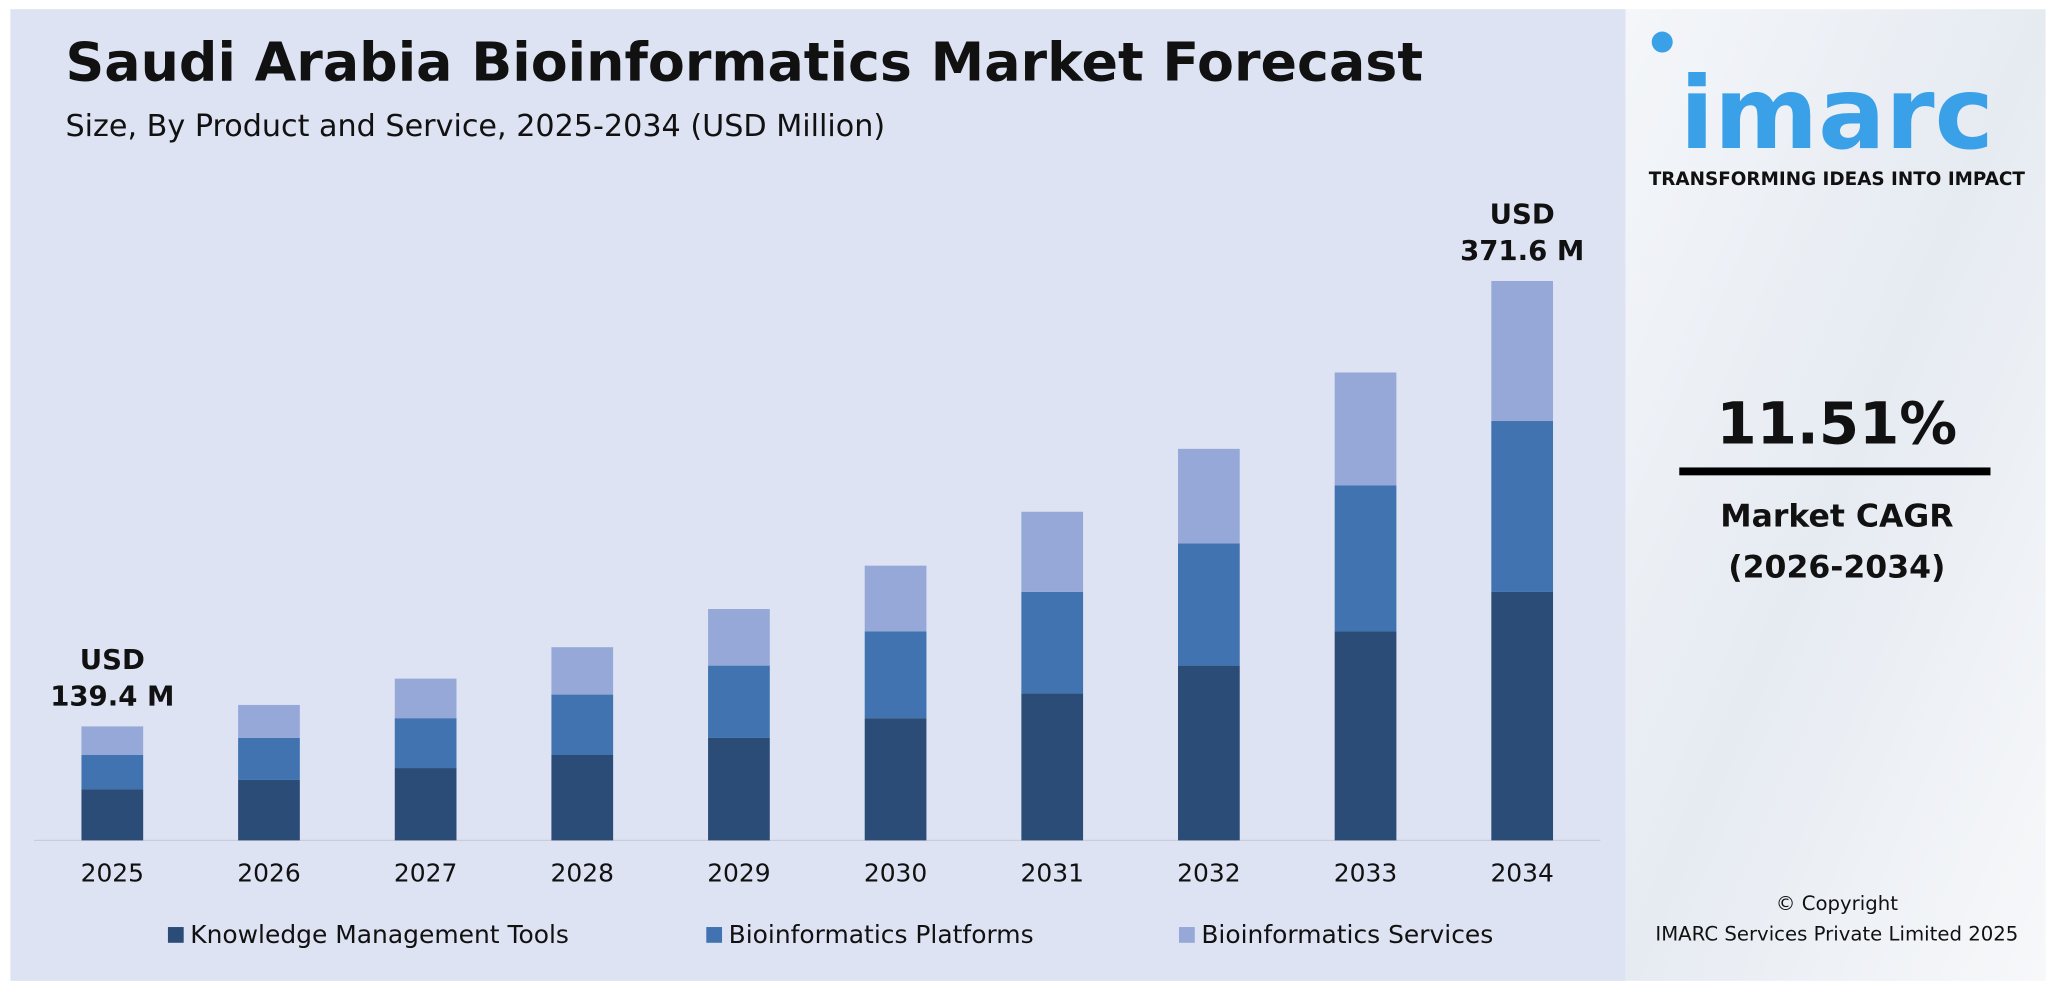 The height and width of the screenshot is (994, 2056). What do you see at coordinates (1835, 471) in the screenshot?
I see `cagr-rule` at bounding box center [1835, 471].